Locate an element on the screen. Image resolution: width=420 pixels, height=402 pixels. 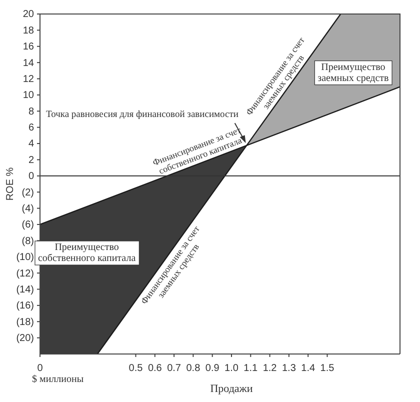
y-tick-label: 16 is located at coordinates (28, 47).